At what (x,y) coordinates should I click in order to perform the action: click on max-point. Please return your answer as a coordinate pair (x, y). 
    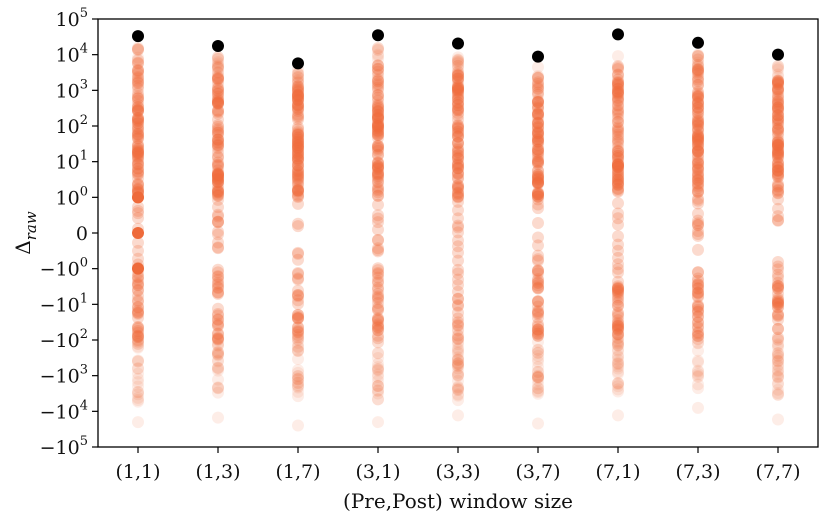
    Looking at the image, I should click on (298, 63).